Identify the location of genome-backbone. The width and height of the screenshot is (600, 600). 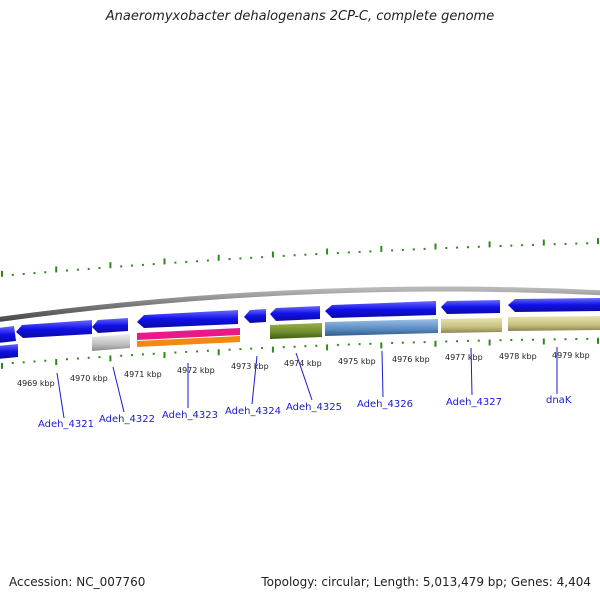
(300, 304).